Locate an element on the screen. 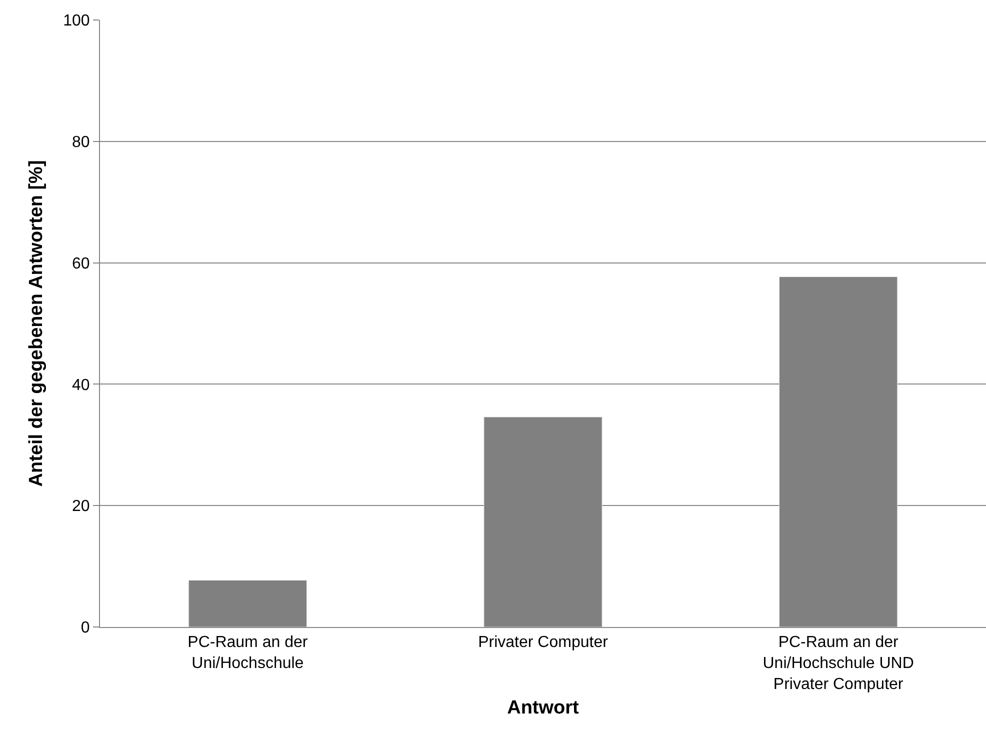 This screenshot has width=986, height=737. y-tick-label: 40 is located at coordinates (81, 385).